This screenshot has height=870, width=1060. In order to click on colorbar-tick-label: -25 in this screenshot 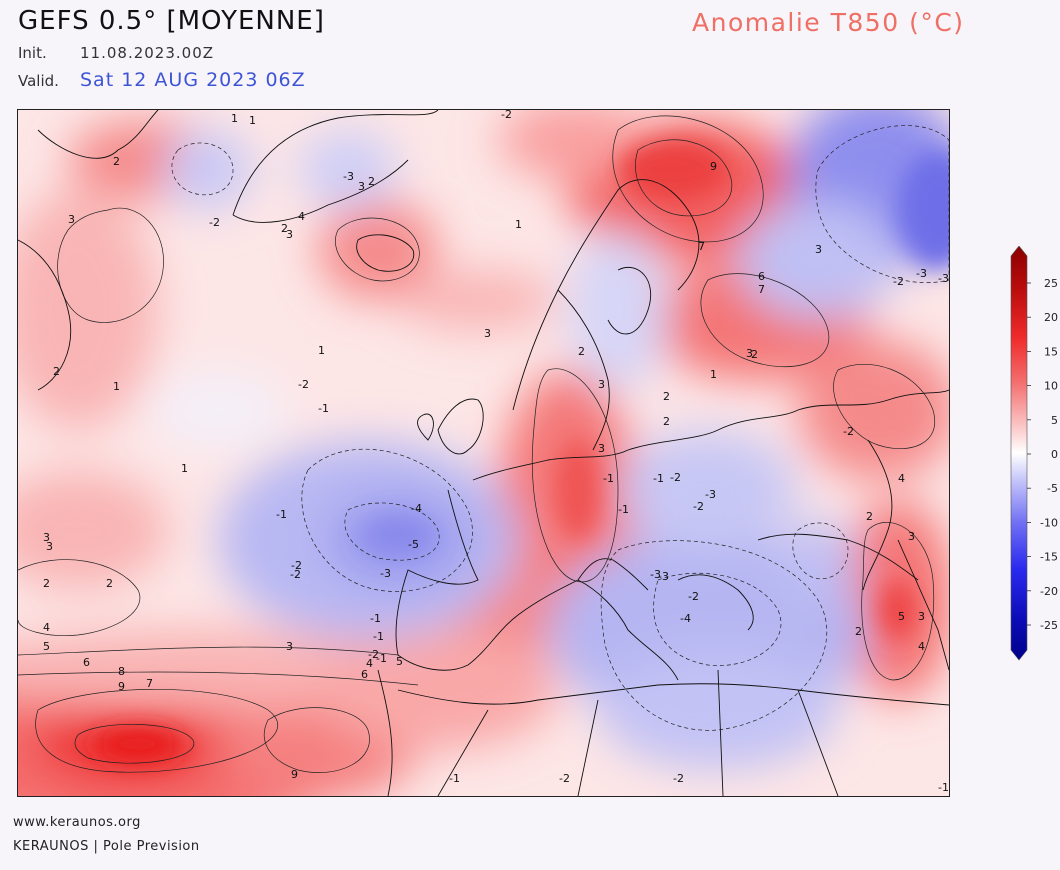, I will do `click(1049, 625)`.